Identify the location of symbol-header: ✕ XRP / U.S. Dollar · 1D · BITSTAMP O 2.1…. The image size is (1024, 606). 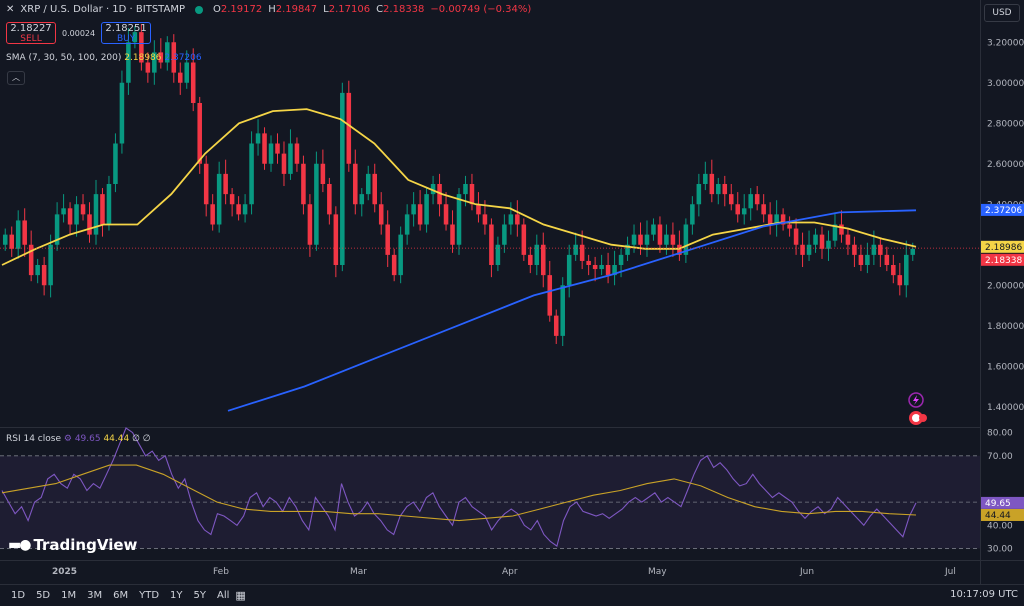
(268, 9).